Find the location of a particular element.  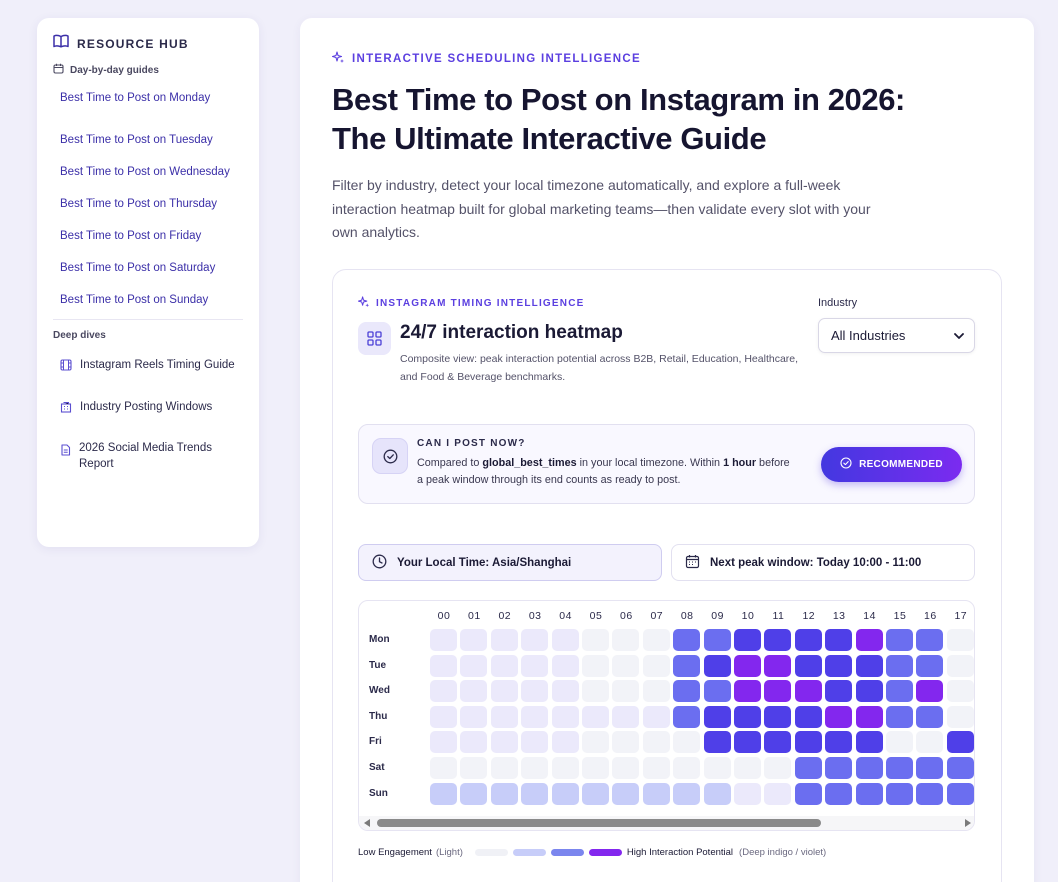

sidebar-link-industry-windows: Industry Posting Windows is located at coordinates (148, 408).